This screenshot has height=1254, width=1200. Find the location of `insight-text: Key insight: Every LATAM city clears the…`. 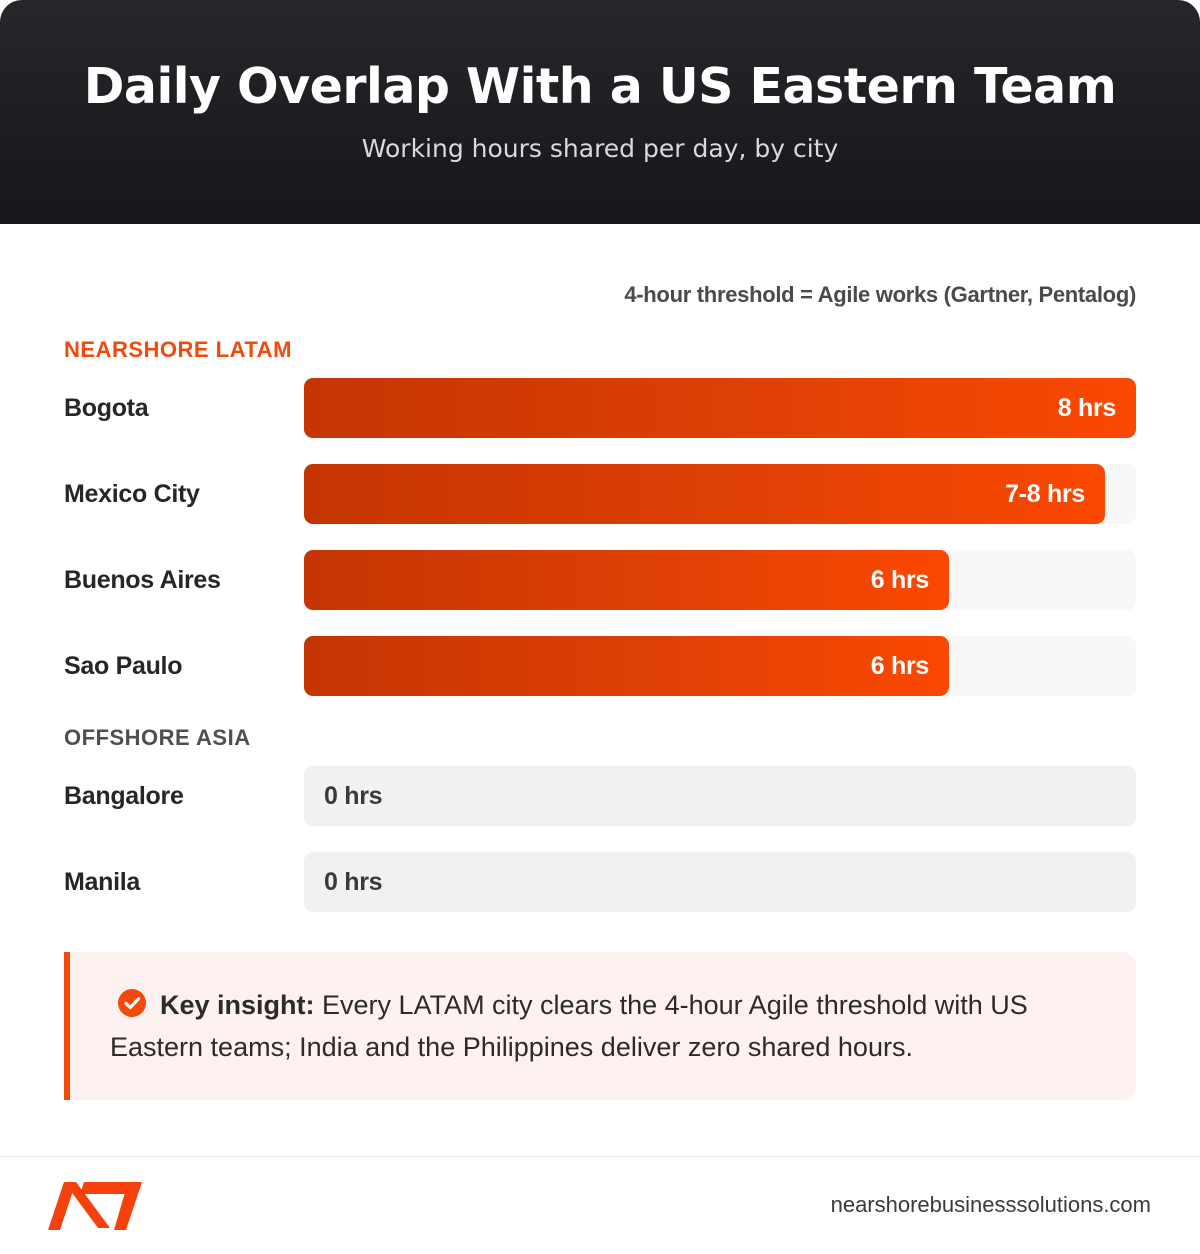

insight-text: Key insight: Every LATAM city clears the… is located at coordinates (605, 1026).